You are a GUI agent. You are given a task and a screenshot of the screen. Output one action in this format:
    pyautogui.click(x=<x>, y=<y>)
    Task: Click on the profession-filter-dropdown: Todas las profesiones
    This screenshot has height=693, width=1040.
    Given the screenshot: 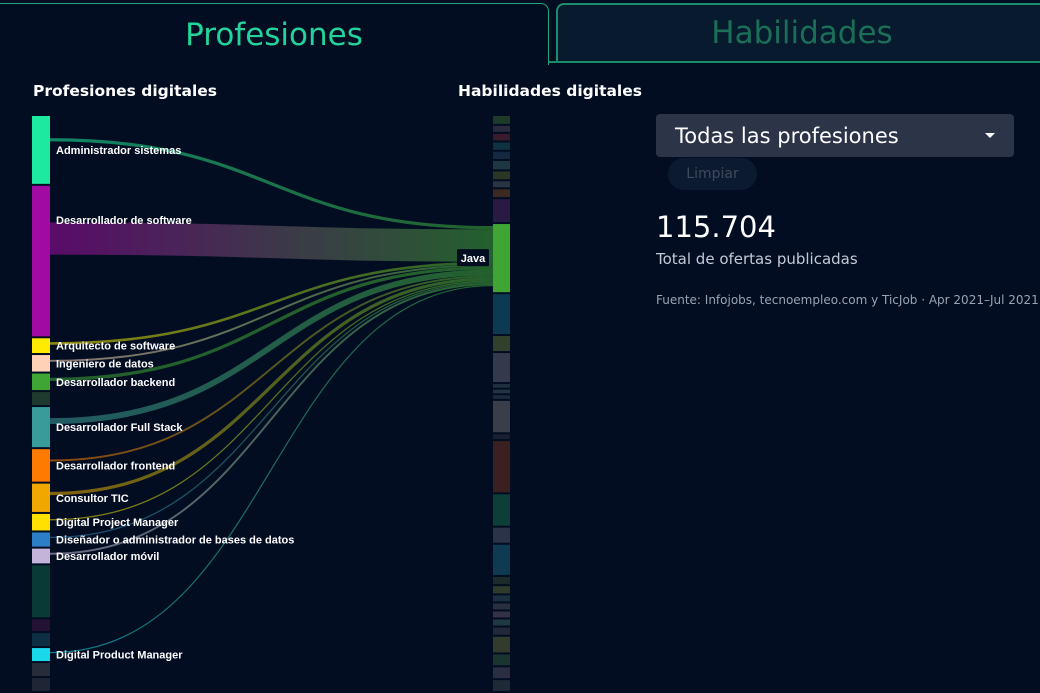 What is the action you would take?
    pyautogui.click(x=835, y=135)
    